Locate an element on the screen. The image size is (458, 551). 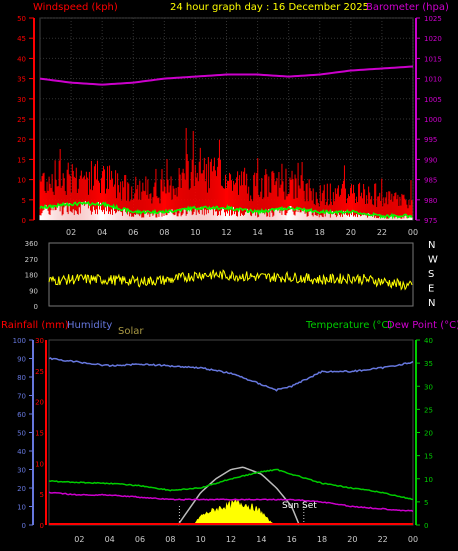
barometer-tick-label: 1010 is located at coordinates (433, 80).